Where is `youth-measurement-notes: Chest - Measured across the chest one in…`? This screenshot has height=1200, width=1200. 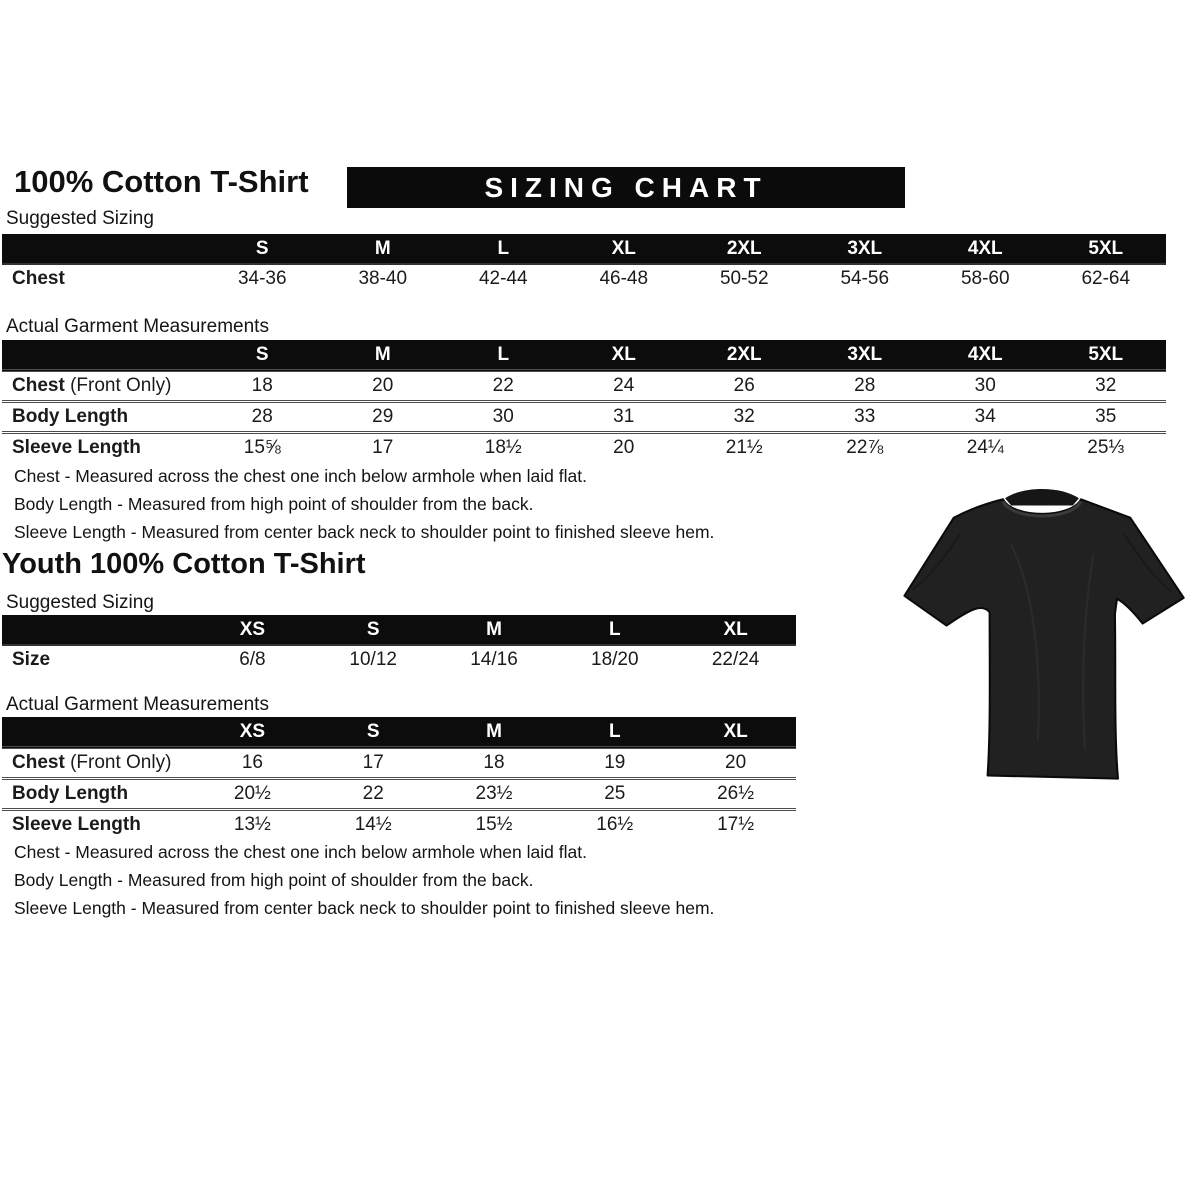
youth-measurement-notes: Chest - Measured across the chest one in… is located at coordinates (464, 880).